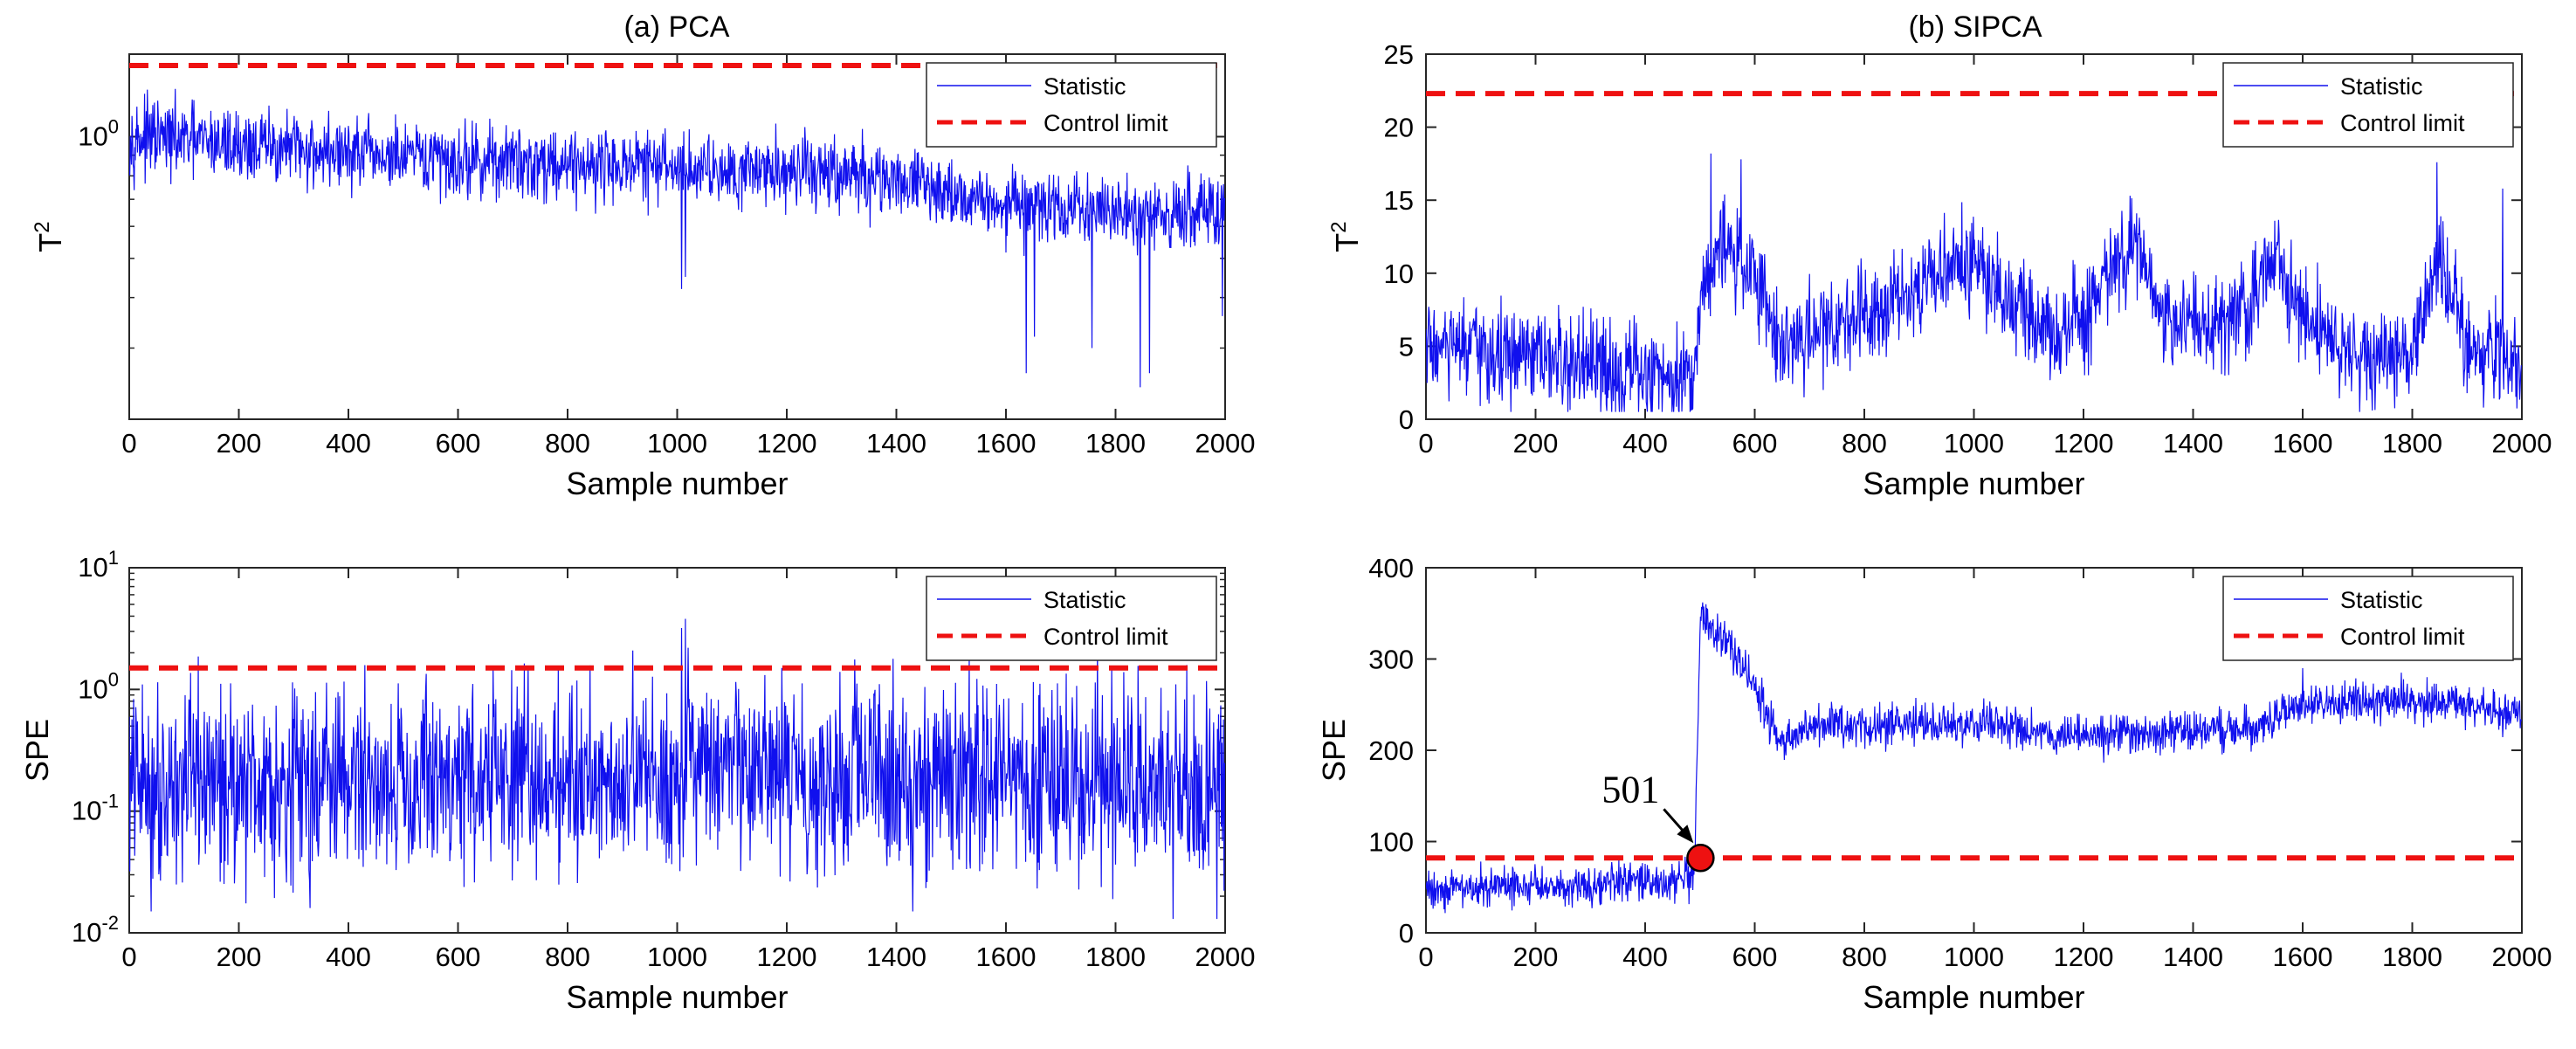 The height and width of the screenshot is (1049, 2576). What do you see at coordinates (95, 808) in the screenshot?
I see `y-tick-label: 10⁻¹` at bounding box center [95, 808].